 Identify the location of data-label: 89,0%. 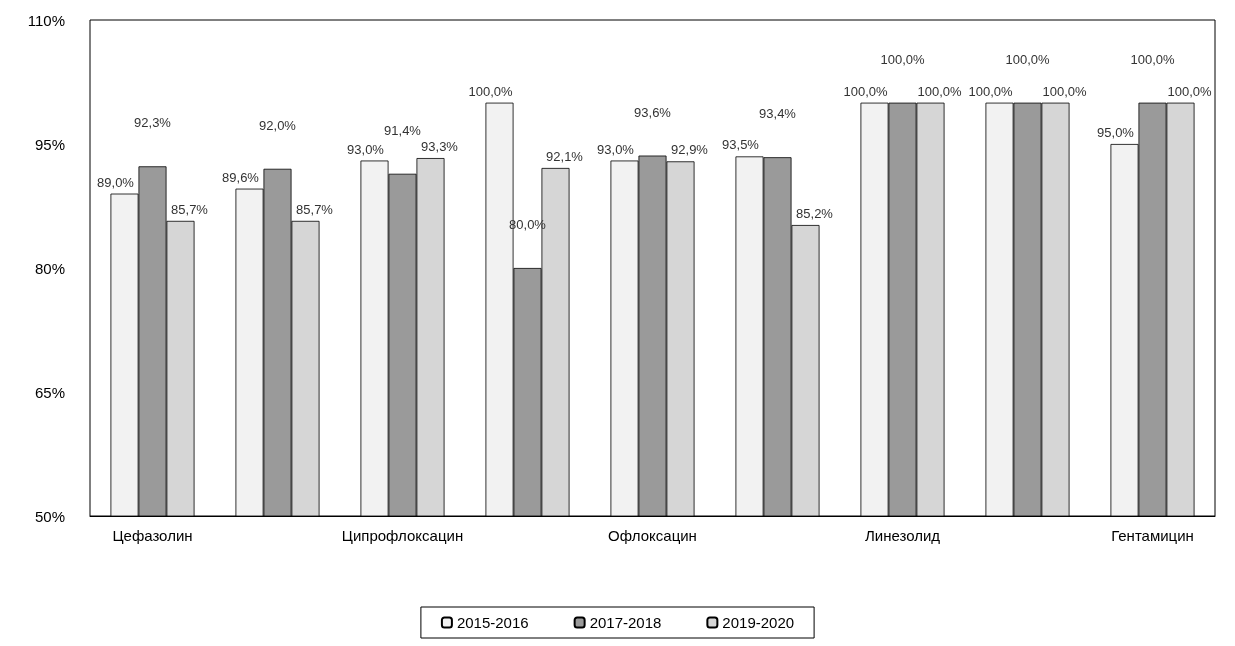
(116, 182).